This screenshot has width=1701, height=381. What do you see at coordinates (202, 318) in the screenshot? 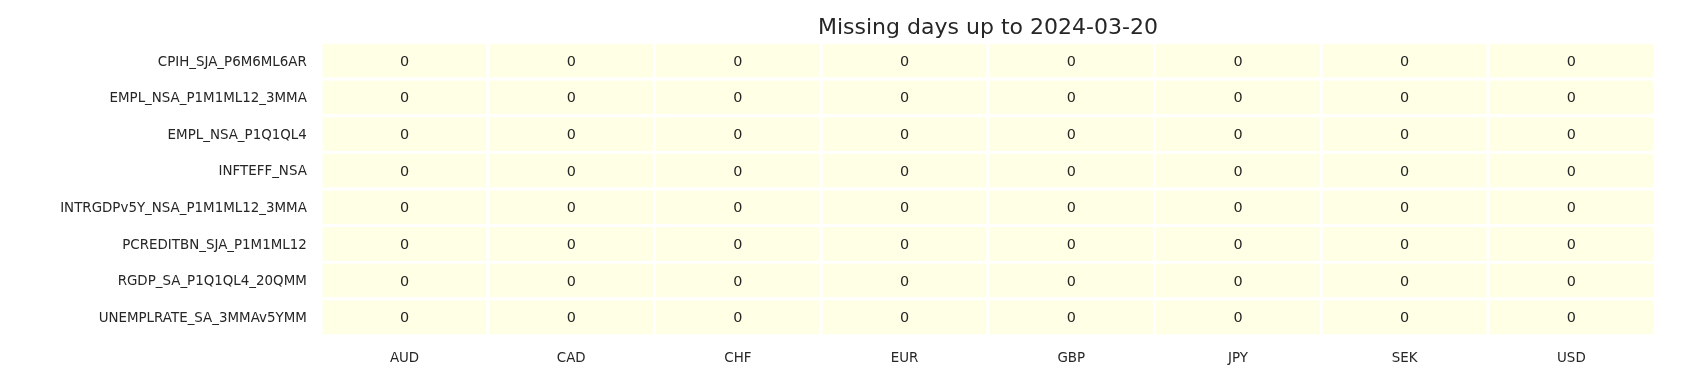
I see `y-tick-label: UNEMPLRATE_SA_3MMAv5YMM` at bounding box center [202, 318].